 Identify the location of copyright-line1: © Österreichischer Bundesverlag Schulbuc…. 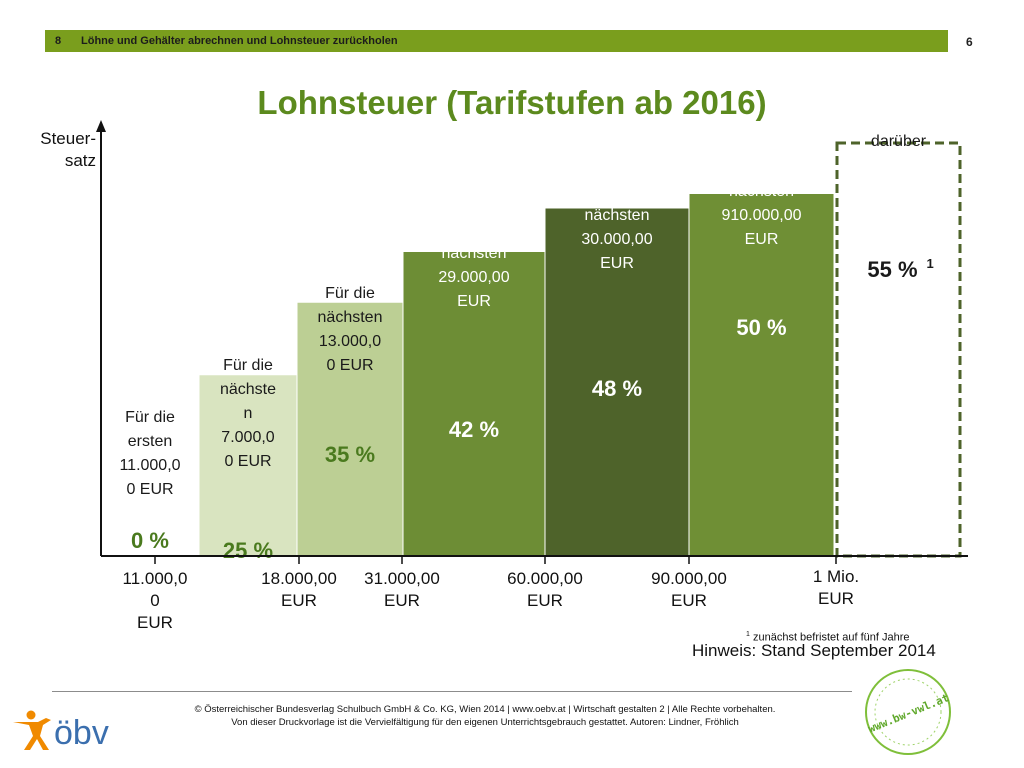
(485, 709).